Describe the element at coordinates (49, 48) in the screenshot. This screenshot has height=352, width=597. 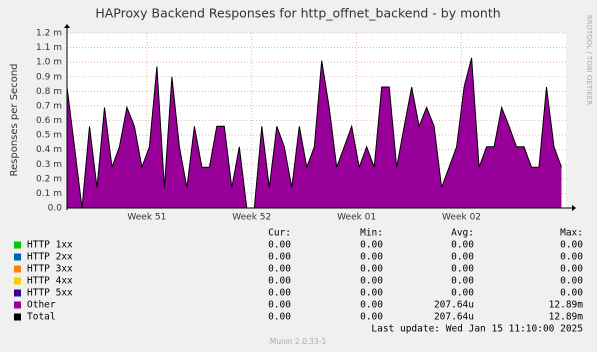
I see `y-tick-label: 1.1 m` at that location.